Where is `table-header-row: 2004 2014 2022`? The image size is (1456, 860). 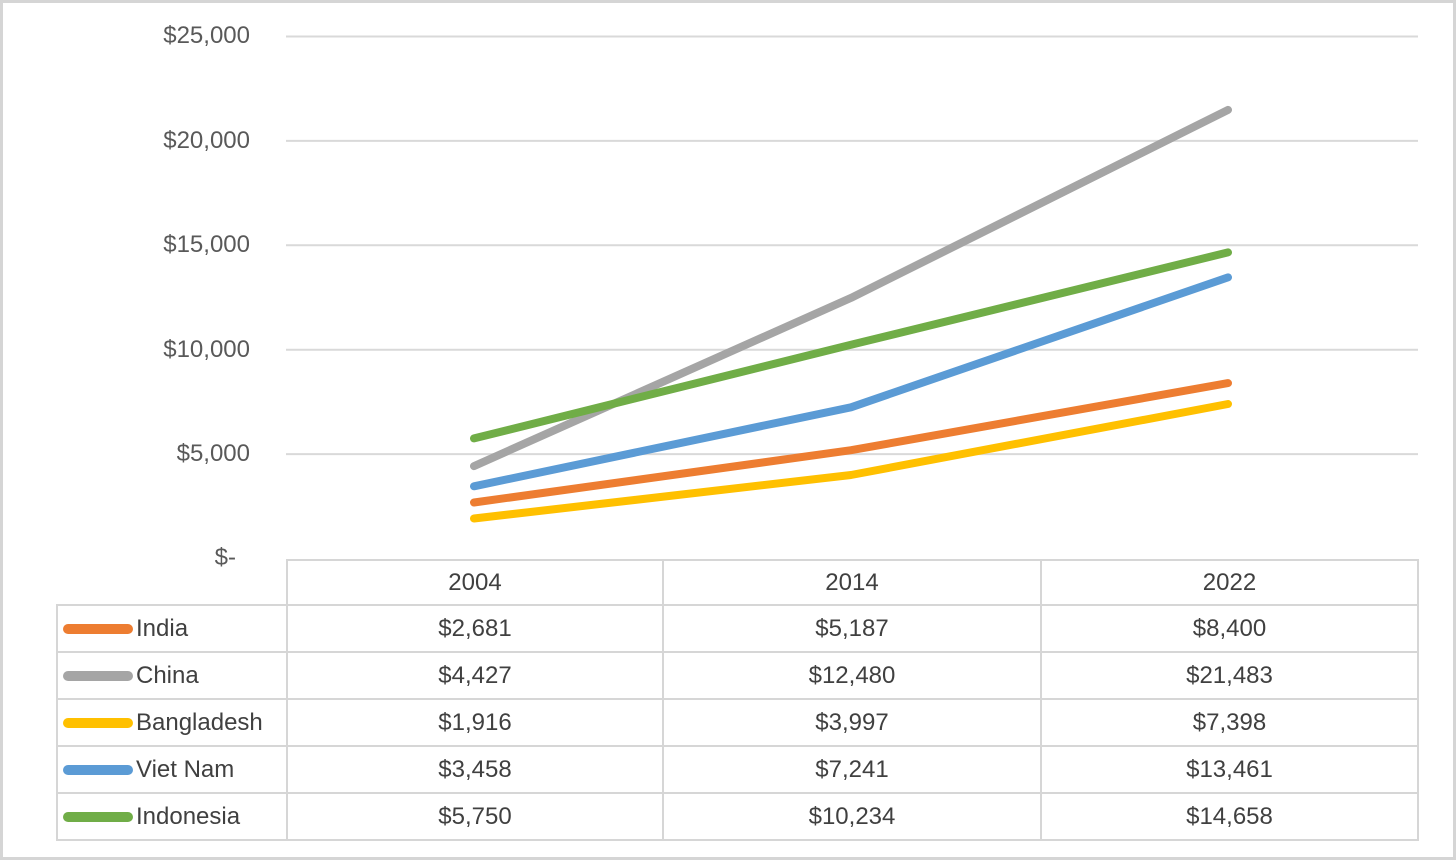 table-header-row: 2004 2014 2022 is located at coordinates (738, 582).